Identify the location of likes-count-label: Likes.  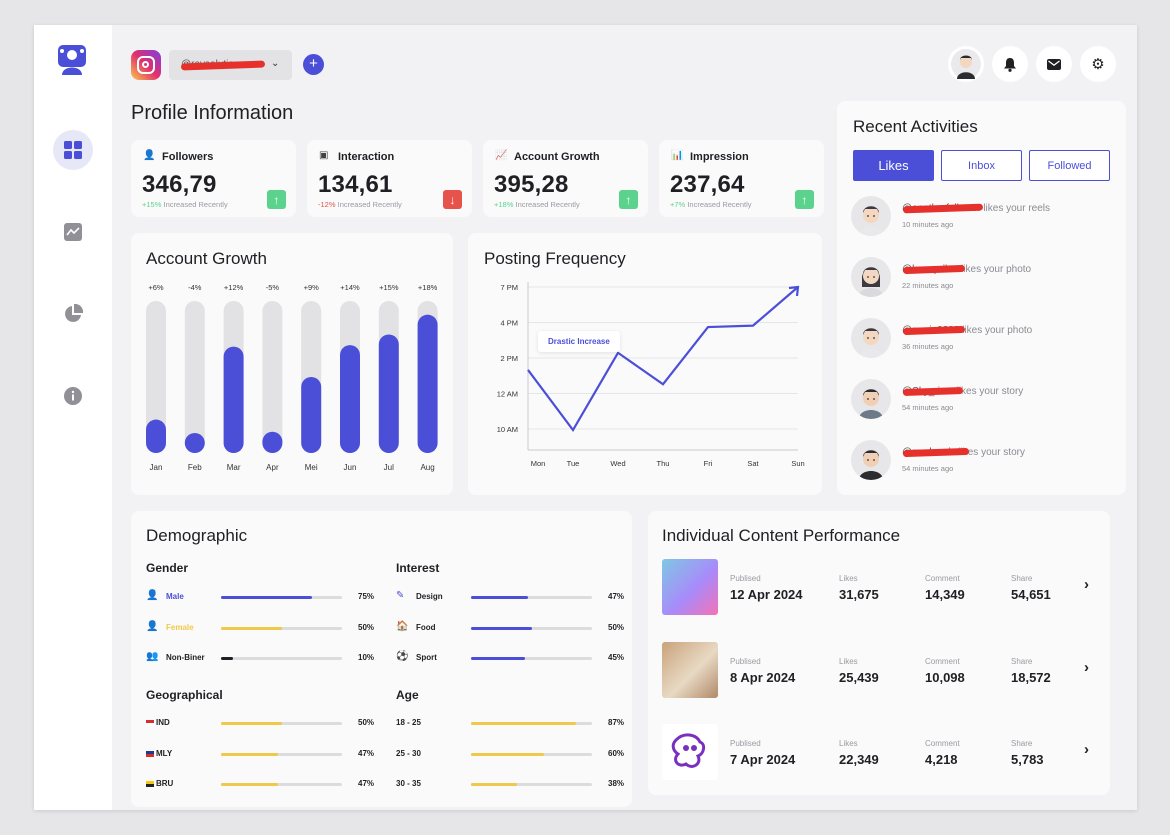
(848, 578).